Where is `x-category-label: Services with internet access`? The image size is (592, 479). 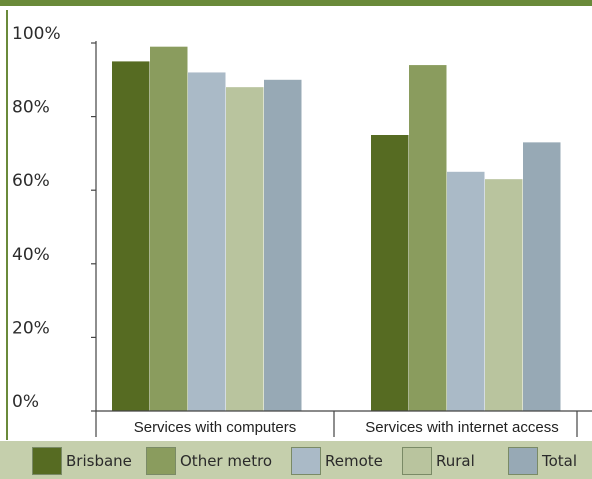
x-category-label: Services with internet access is located at coordinates (461, 427).